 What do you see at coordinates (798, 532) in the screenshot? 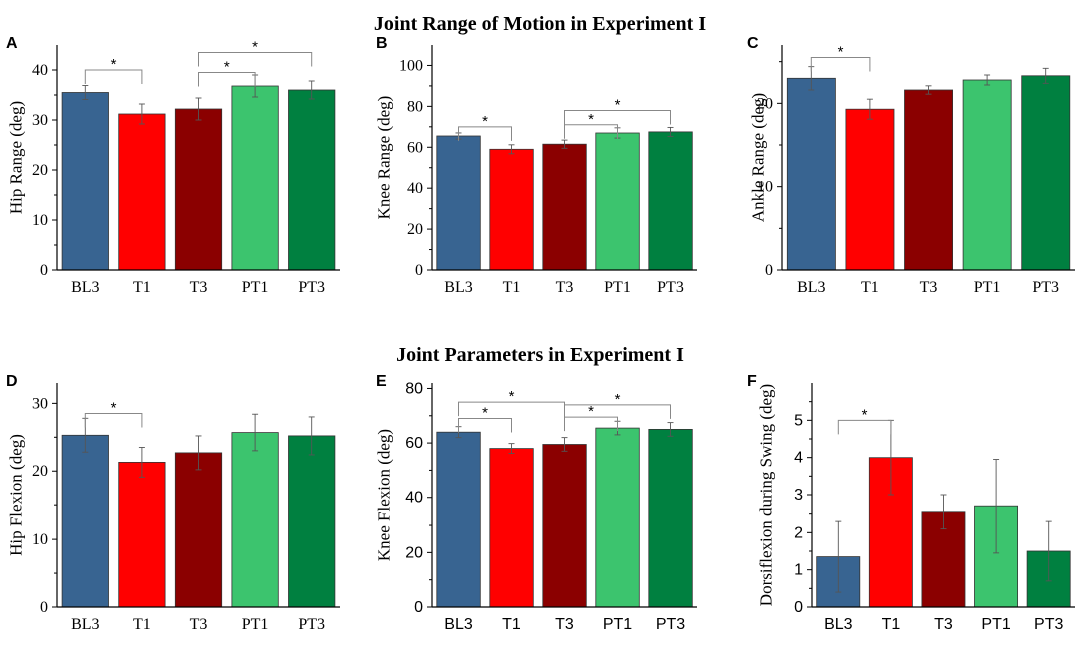
I see `y-tick-label: 2` at bounding box center [798, 532].